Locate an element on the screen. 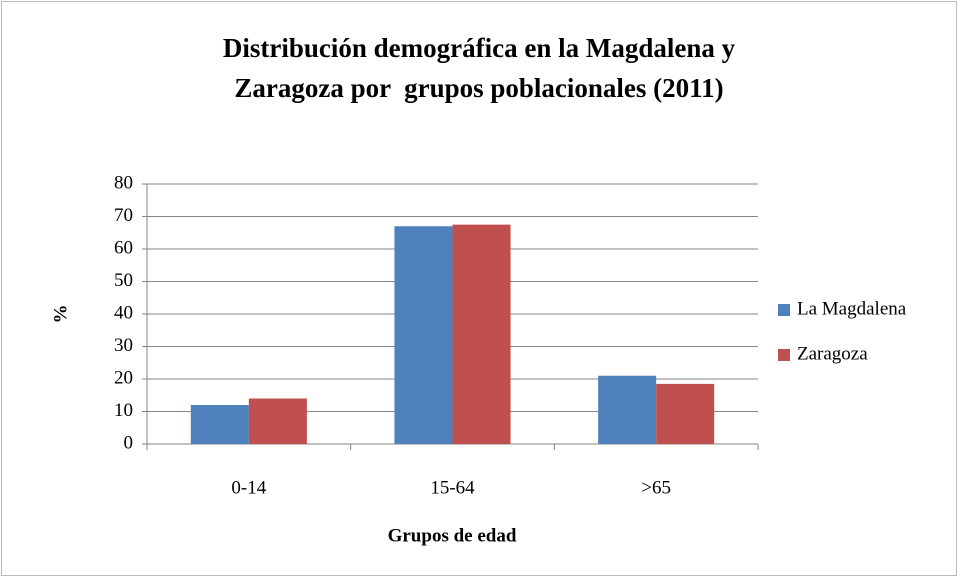  x-tick-label: 15-64 is located at coordinates (452, 487).